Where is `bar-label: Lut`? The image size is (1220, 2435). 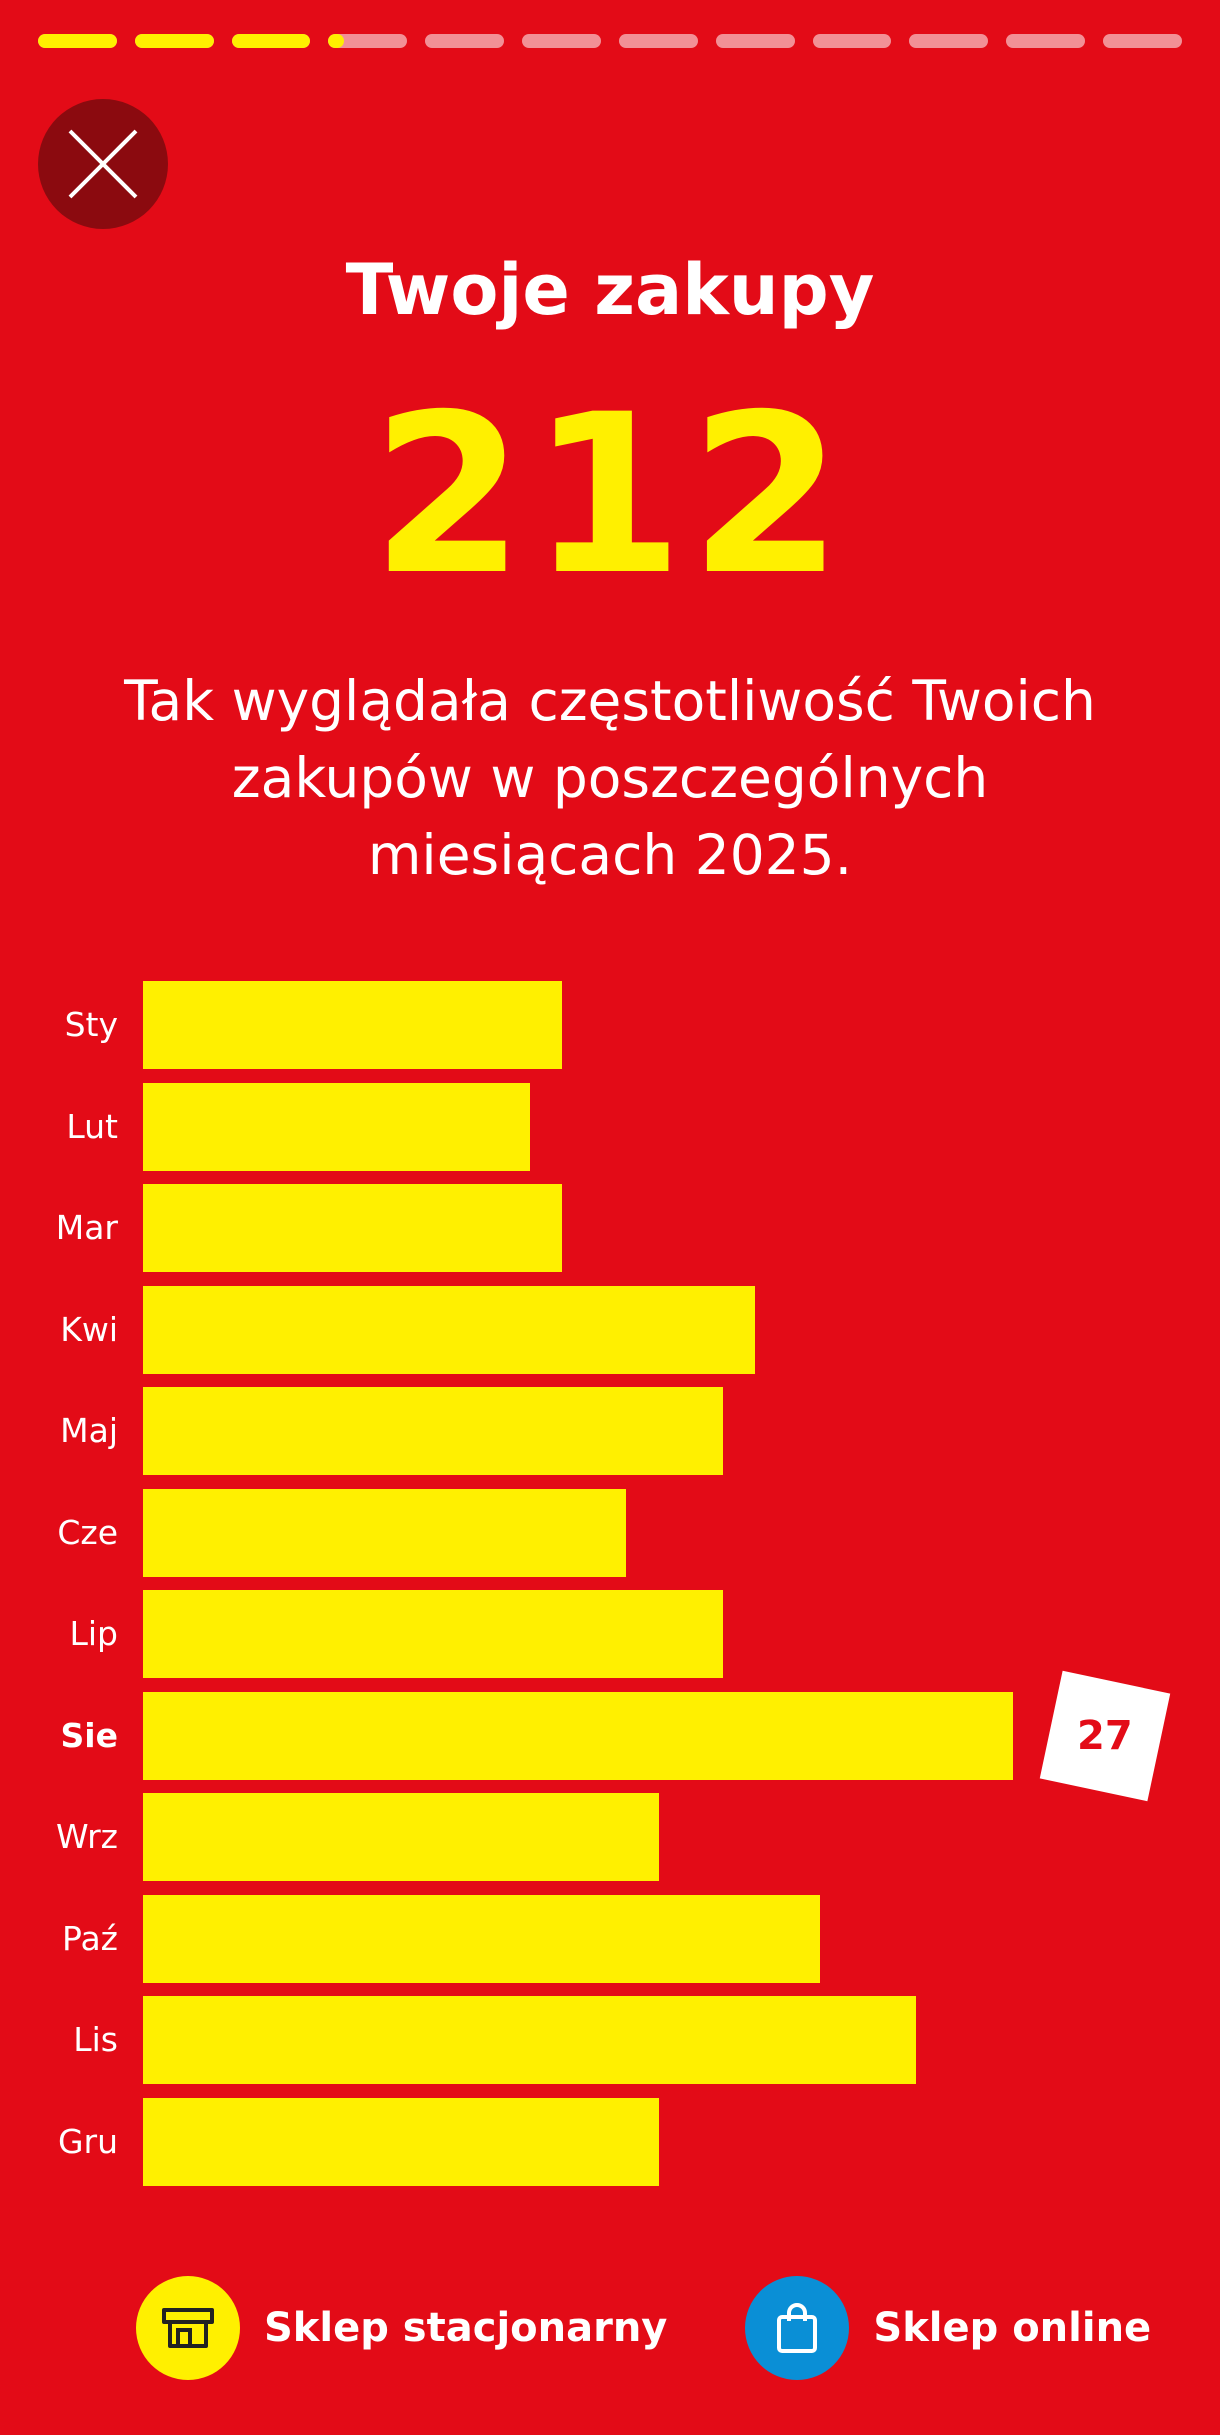
bar-label: Lut is located at coordinates (92, 1126).